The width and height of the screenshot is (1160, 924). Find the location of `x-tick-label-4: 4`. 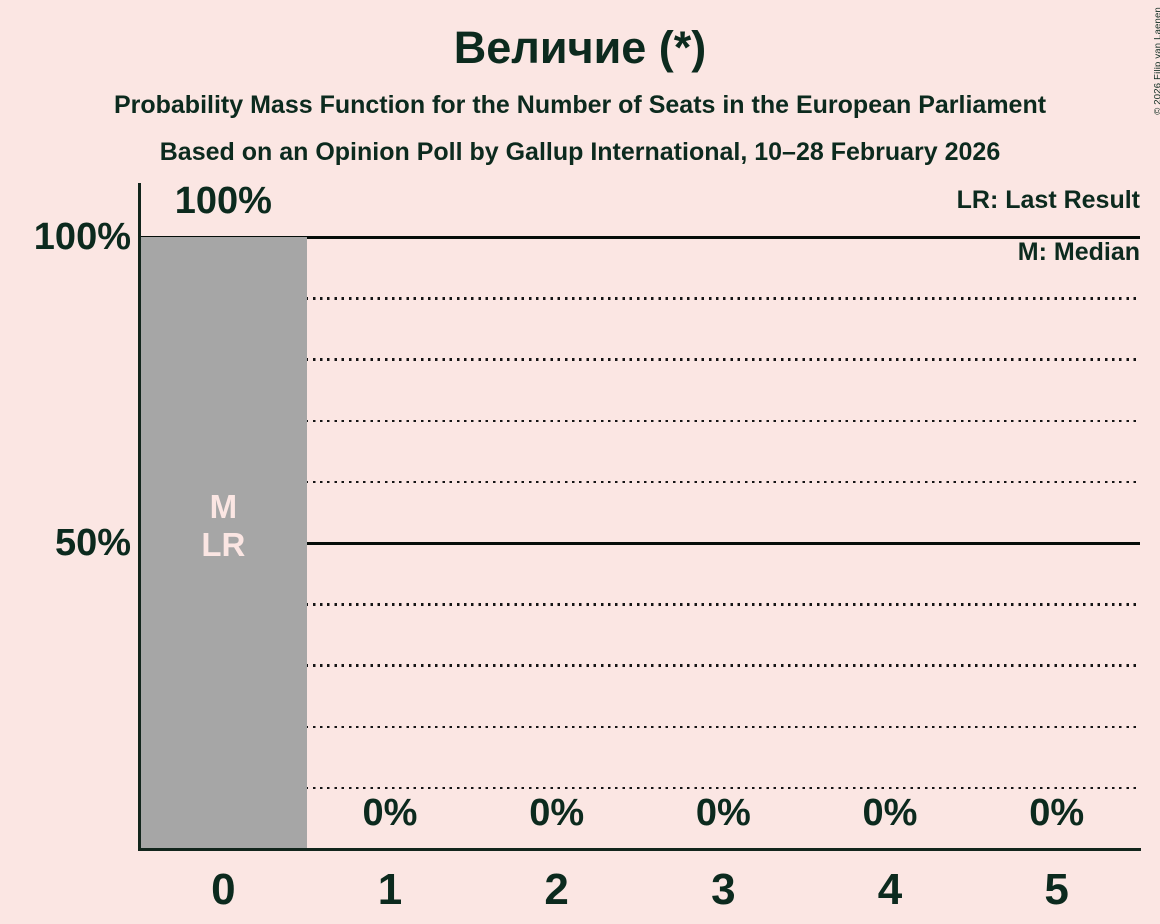

x-tick-label-4: 4 is located at coordinates (890, 889).